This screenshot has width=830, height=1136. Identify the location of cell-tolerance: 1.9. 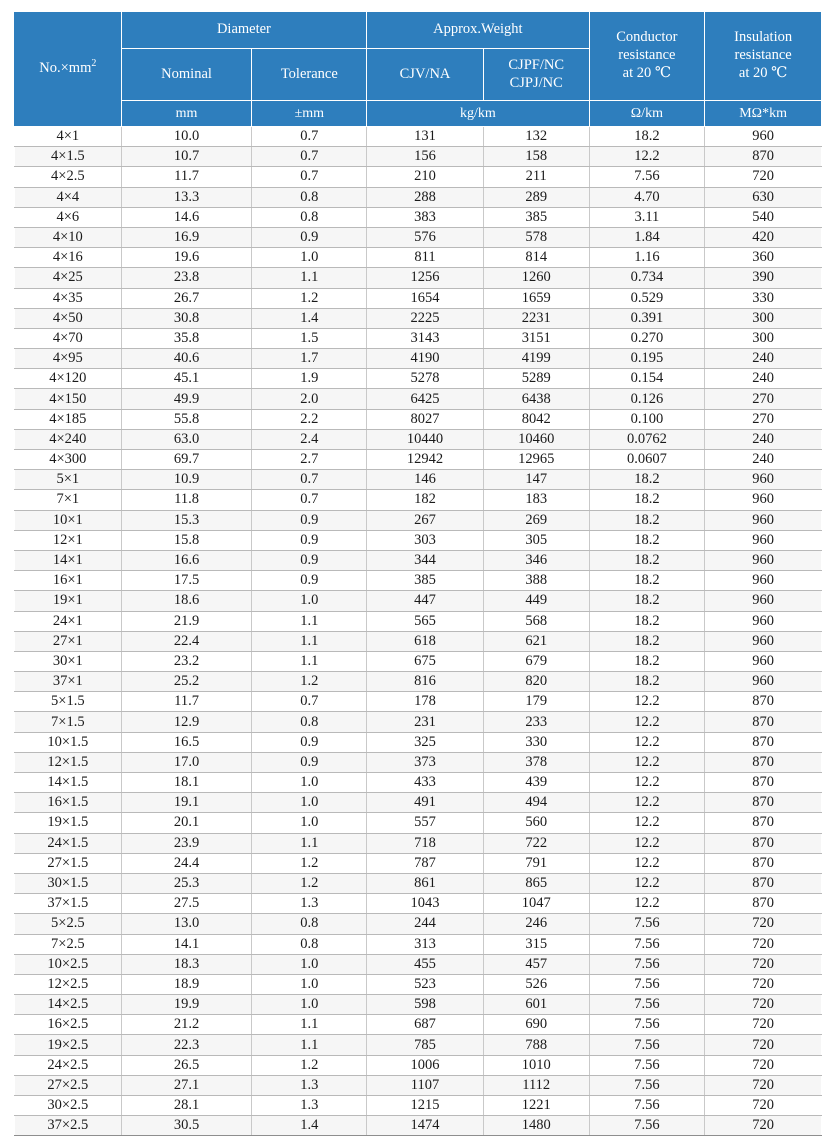
(309, 379).